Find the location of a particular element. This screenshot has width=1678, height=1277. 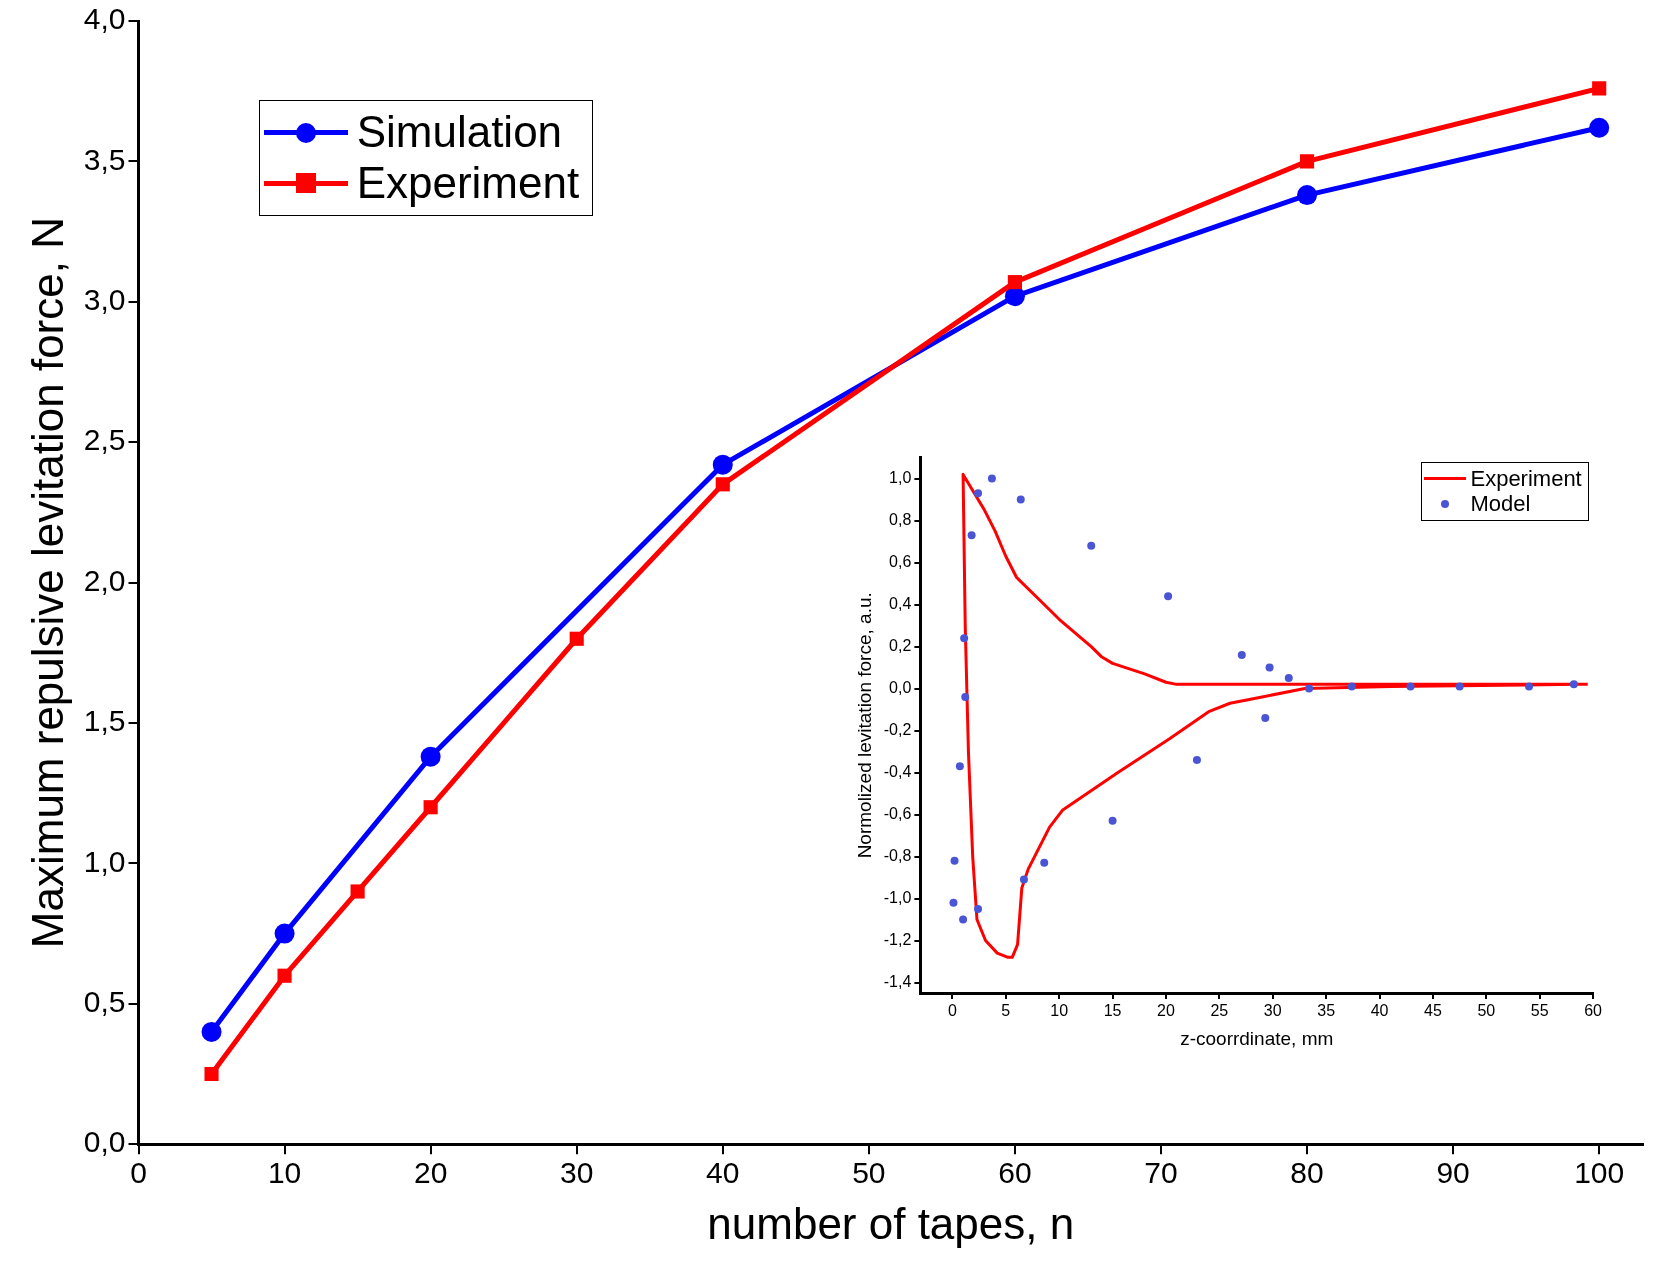

y-tick-label: -0,8 is located at coordinates (897, 855).